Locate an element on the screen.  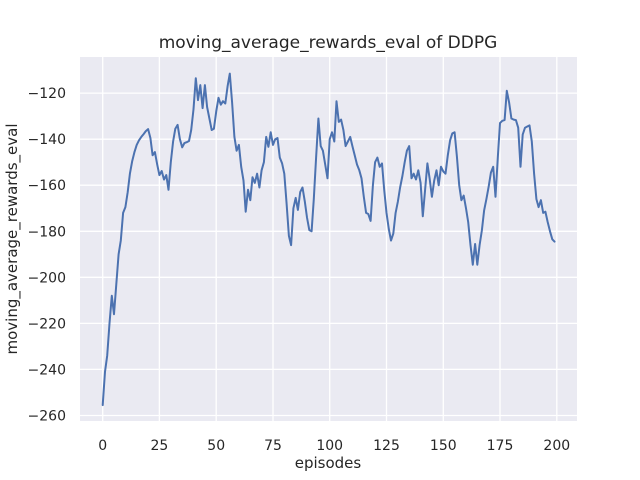
x-tick-labels: 0 25 50 75 100 125 150 175 200 is located at coordinates (334, 446).